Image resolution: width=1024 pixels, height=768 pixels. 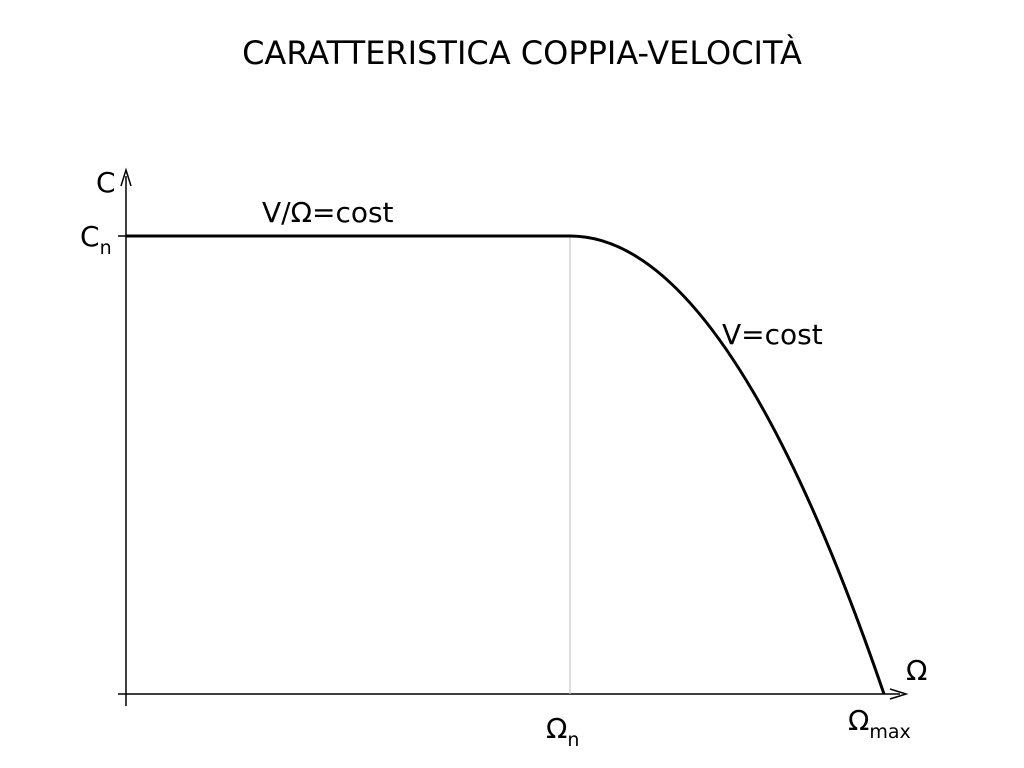 What do you see at coordinates (889, 732) in the screenshot?
I see `x-tick-sub: max` at bounding box center [889, 732].